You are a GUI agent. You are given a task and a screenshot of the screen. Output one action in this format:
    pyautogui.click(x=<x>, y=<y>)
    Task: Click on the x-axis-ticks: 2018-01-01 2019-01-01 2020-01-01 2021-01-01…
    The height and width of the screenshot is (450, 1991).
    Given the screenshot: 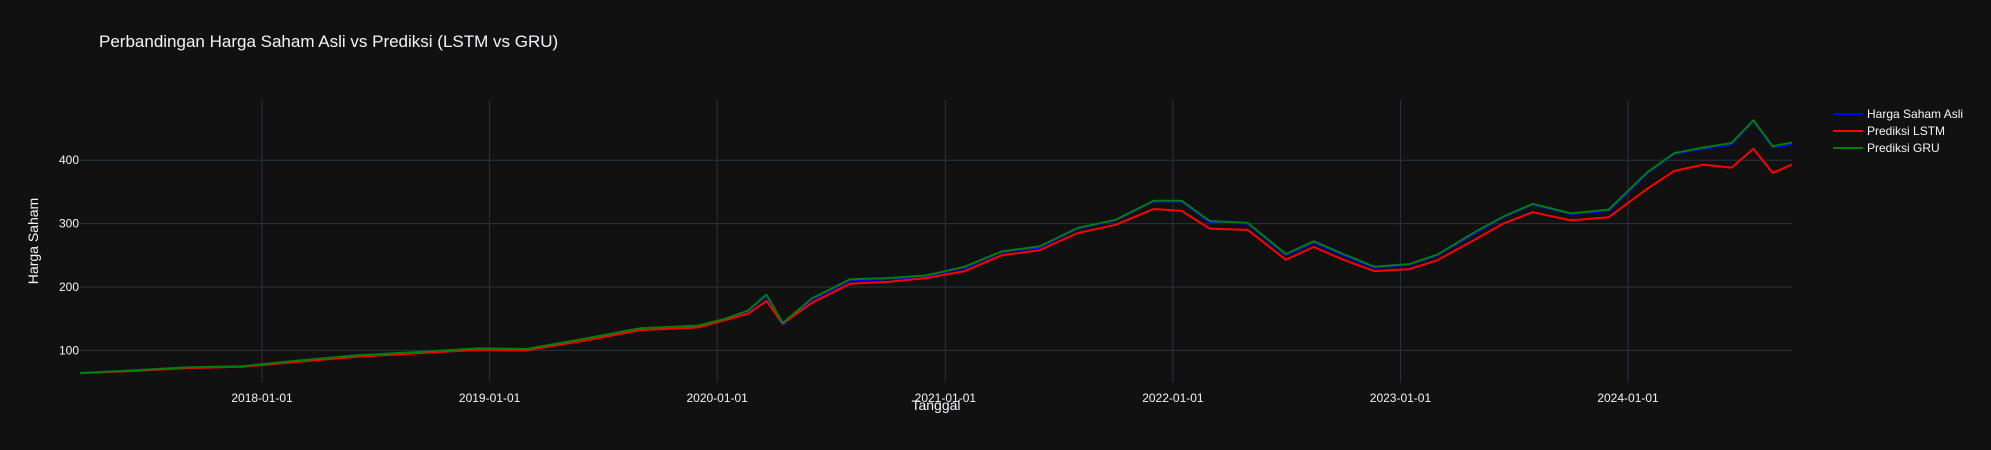 What is the action you would take?
    pyautogui.click(x=945, y=398)
    